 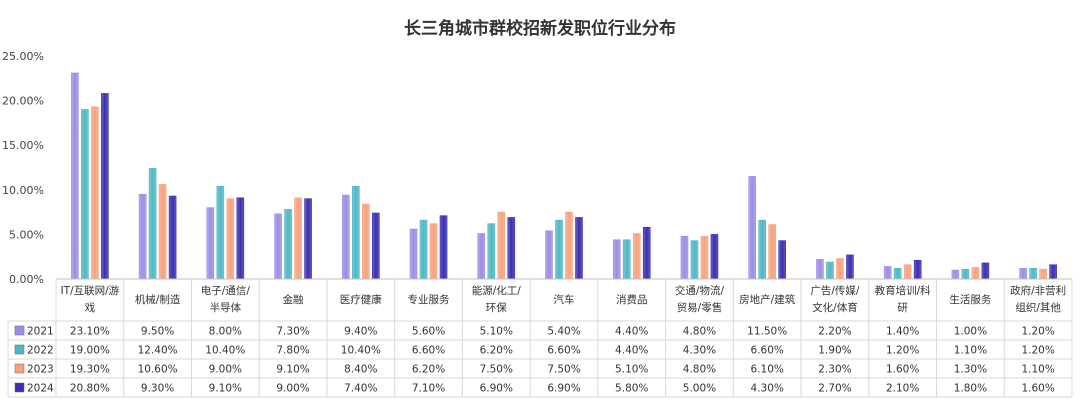 What do you see at coordinates (90, 290) in the screenshot?
I see `category-label: IT/互联网/游` at bounding box center [90, 290].